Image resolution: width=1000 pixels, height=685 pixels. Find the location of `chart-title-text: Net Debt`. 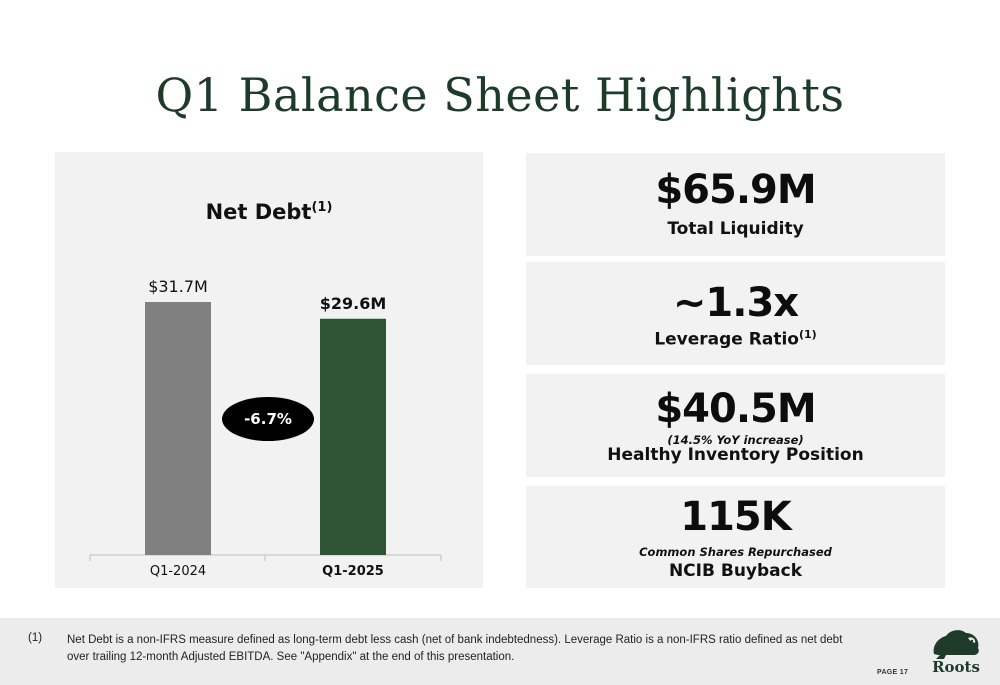

chart-title-text: Net Debt is located at coordinates (258, 212).